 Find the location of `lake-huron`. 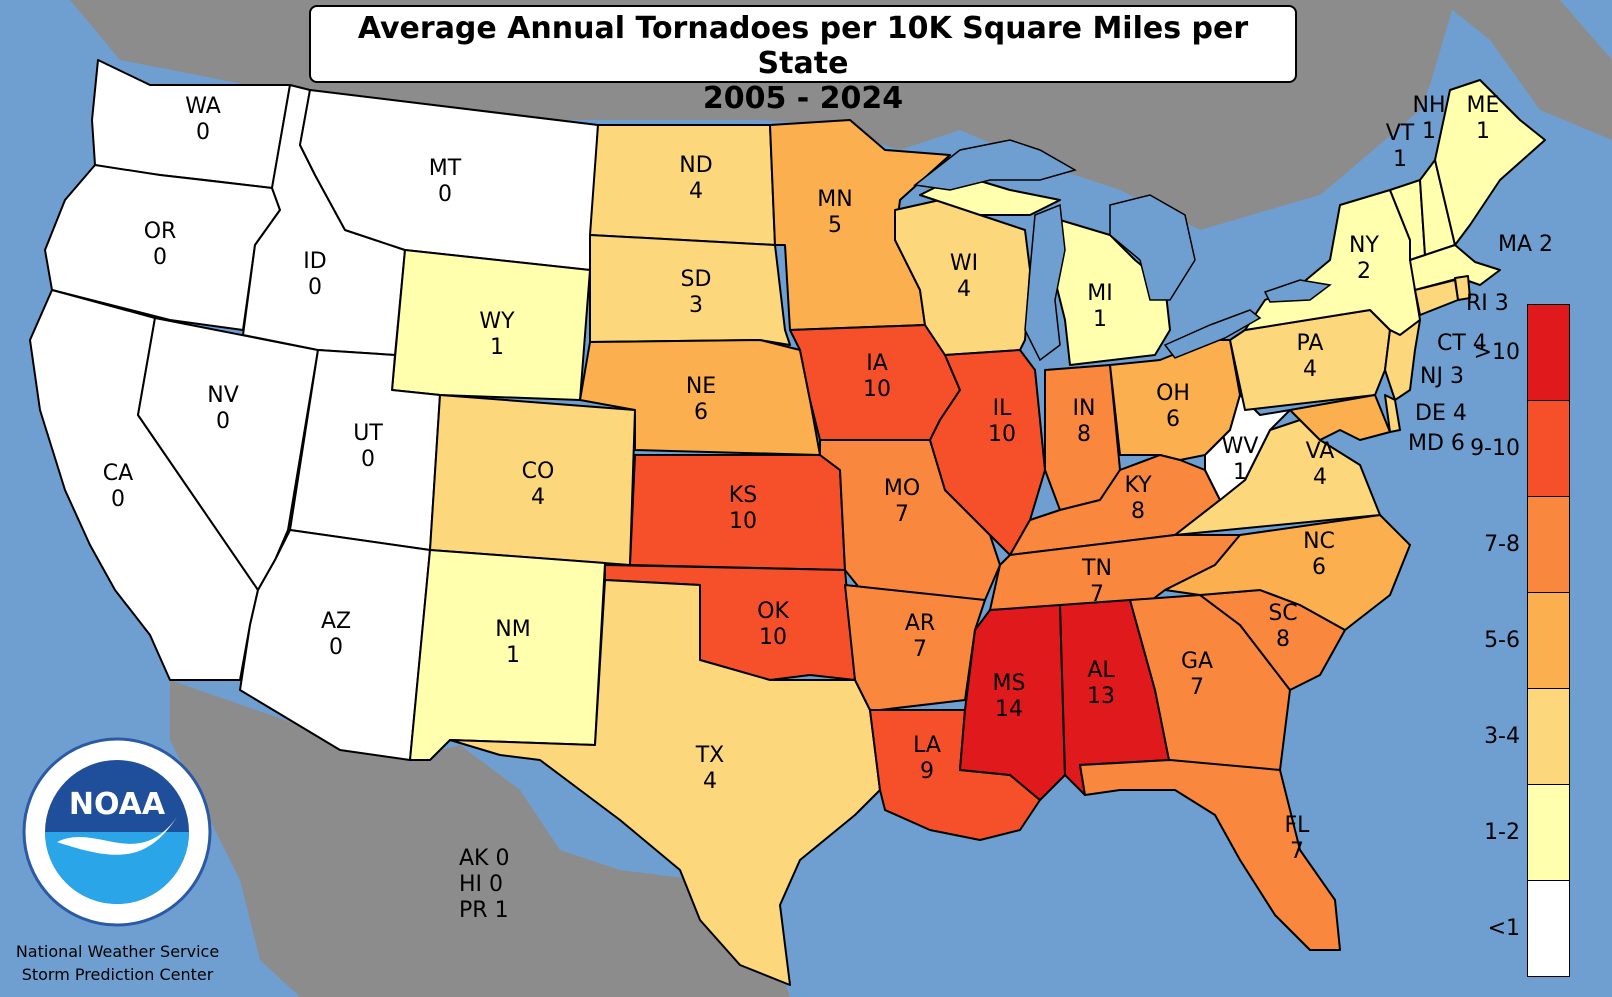

lake-huron is located at coordinates (1152, 247).